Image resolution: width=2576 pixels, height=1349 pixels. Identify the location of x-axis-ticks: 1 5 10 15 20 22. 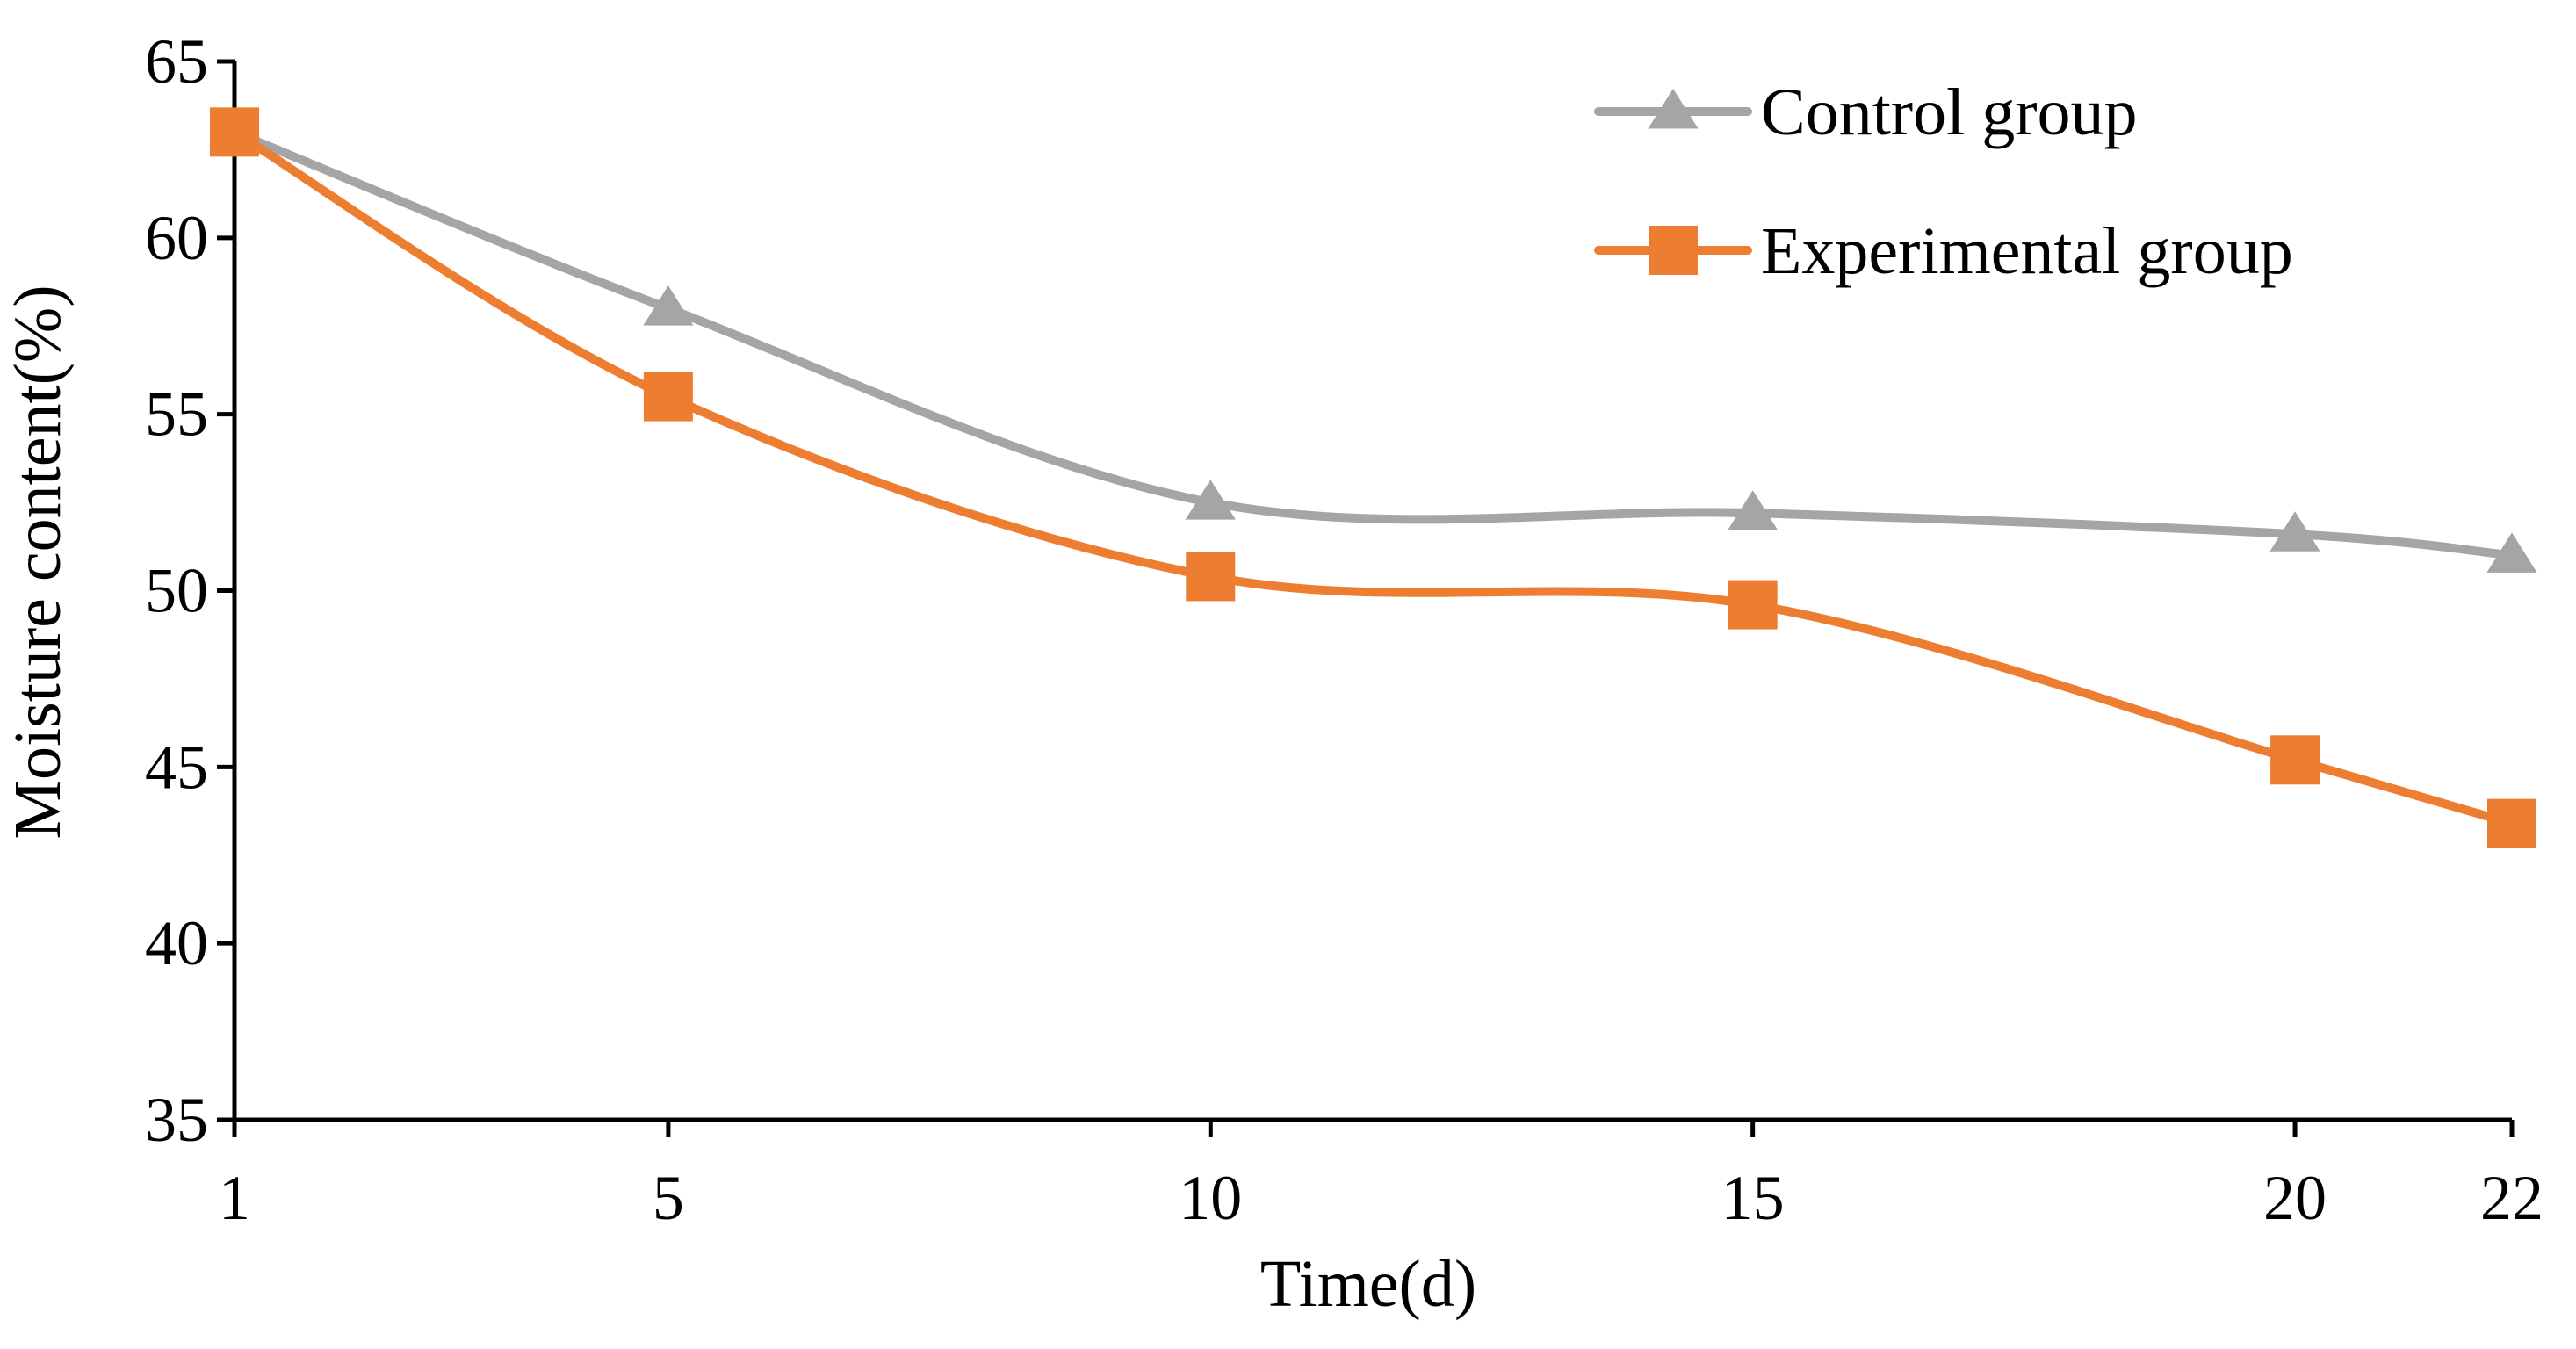
(1381, 1176).